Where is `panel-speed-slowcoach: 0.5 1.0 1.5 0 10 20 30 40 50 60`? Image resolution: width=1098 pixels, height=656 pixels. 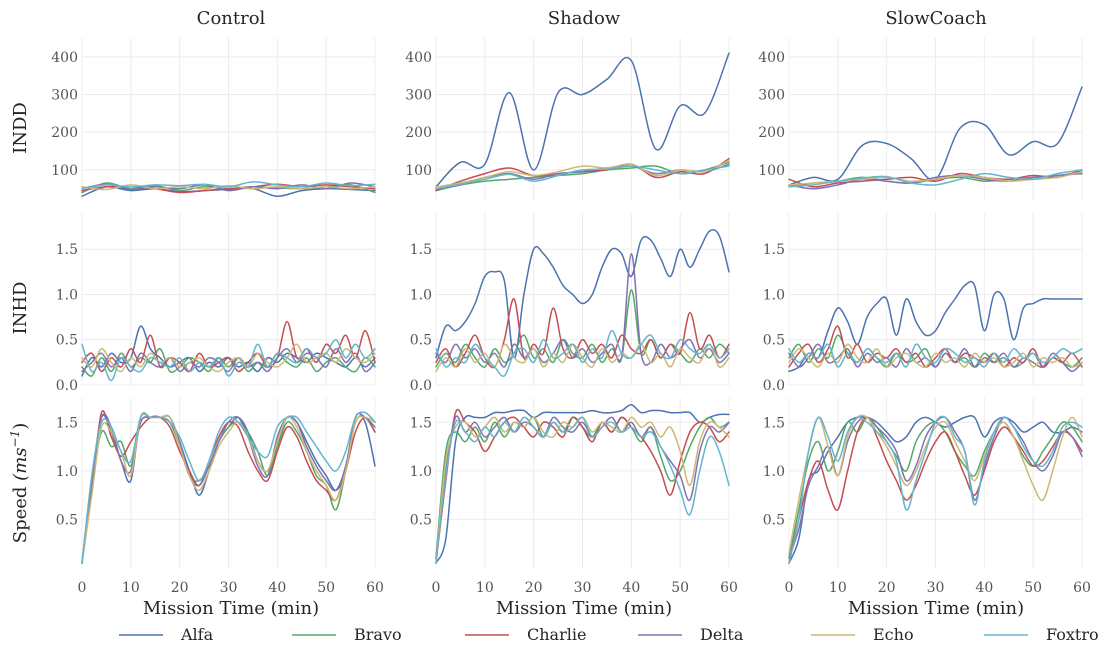
panel-speed-slowcoach: 0.5 1.0 1.5 0 10 20 30 40 50 60 is located at coordinates (927, 497).